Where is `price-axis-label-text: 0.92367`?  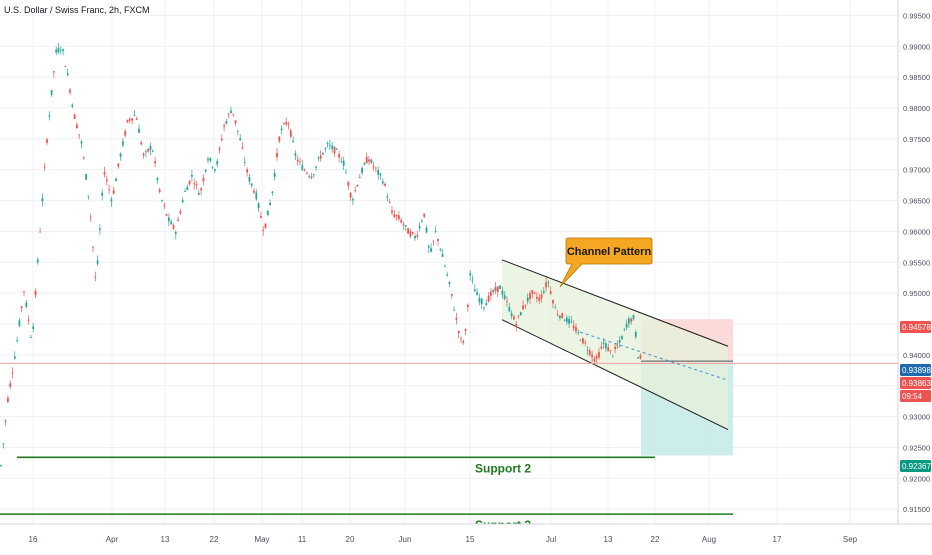 price-axis-label-text: 0.92367 is located at coordinates (916, 466).